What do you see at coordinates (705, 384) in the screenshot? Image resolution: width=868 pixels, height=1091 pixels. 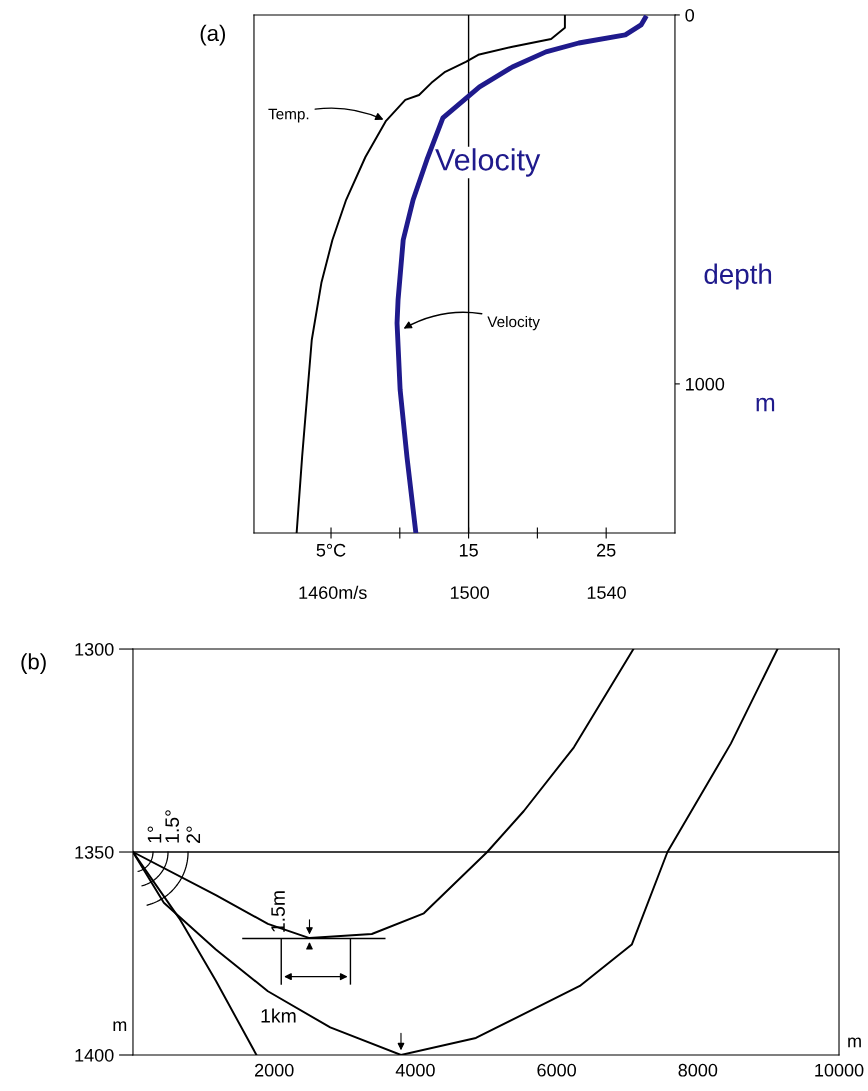 I see `y-tick-label: 1000` at bounding box center [705, 384].